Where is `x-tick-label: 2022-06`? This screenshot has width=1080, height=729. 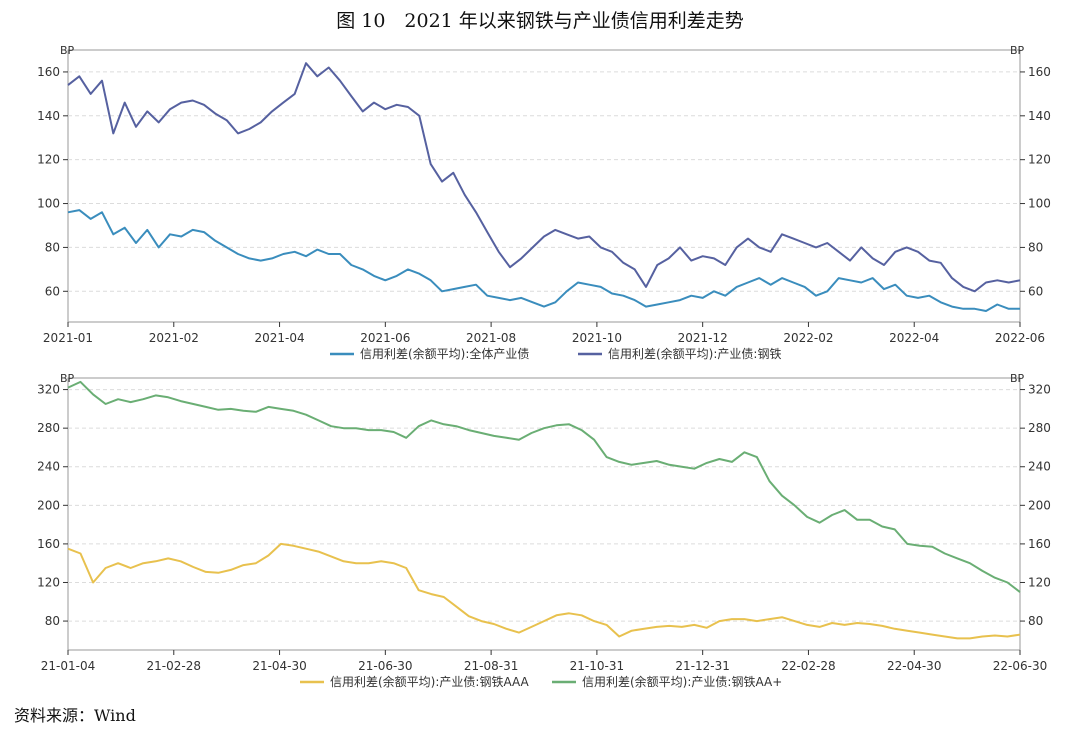
x-tick-label: 2022-06 is located at coordinates (1020, 338).